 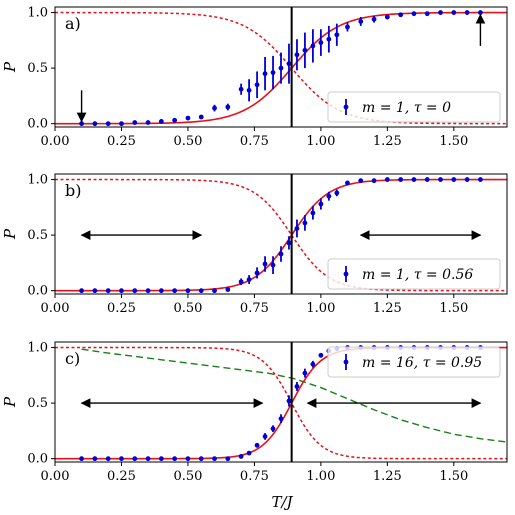 What do you see at coordinates (37, 291) in the screenshot?
I see `panel-b-y-tick-label: 0.0` at bounding box center [37, 291].